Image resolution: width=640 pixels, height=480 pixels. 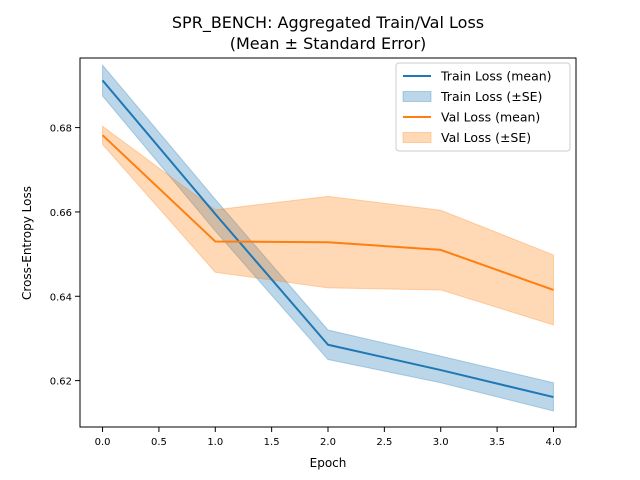 What do you see at coordinates (384, 442) in the screenshot?
I see `x-tick-label-5: 2.5` at bounding box center [384, 442].